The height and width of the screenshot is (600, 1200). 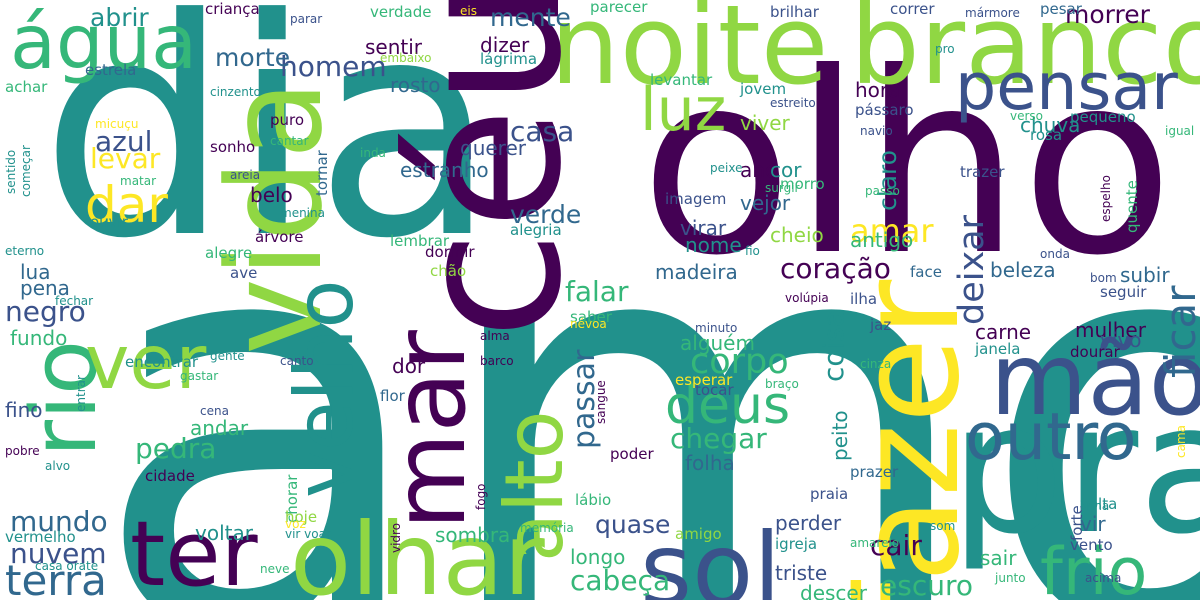 I want to click on word-amigo: amigo, so click(x=698, y=534).